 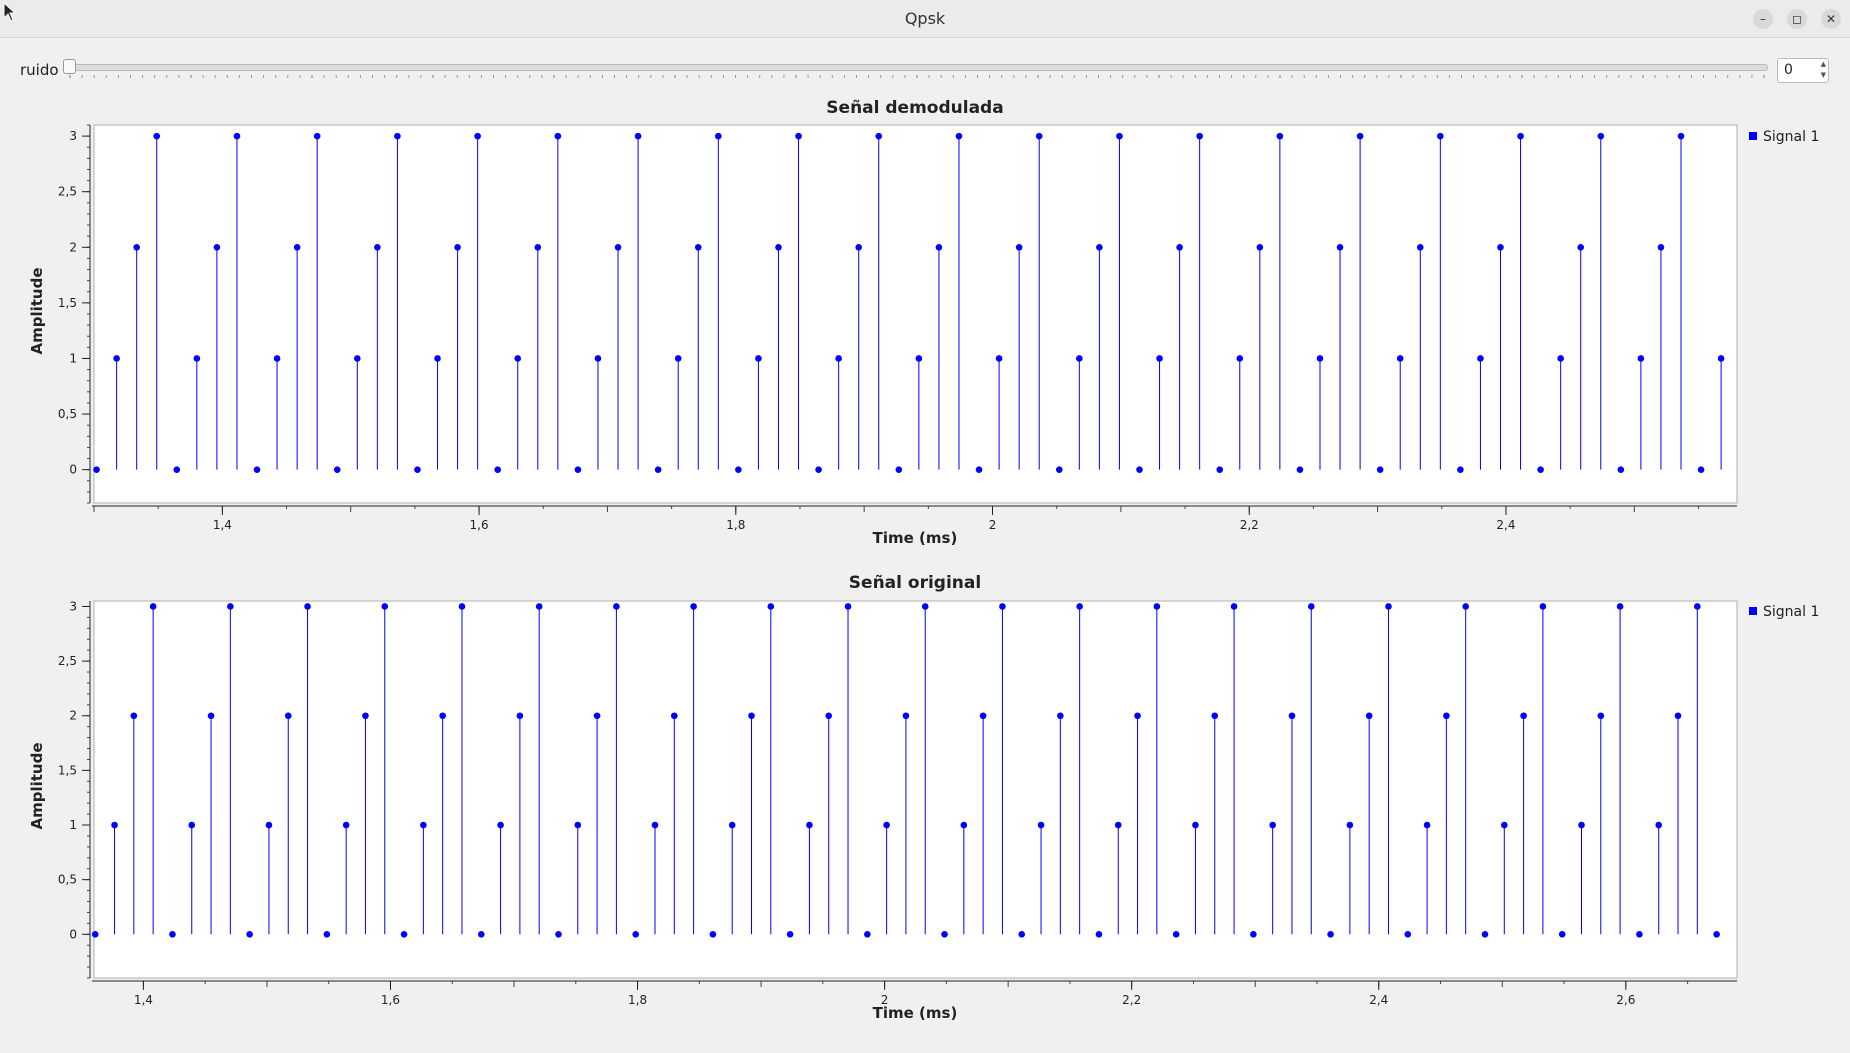 What do you see at coordinates (73, 716) in the screenshot?
I see `y-tick-label: 2` at bounding box center [73, 716].